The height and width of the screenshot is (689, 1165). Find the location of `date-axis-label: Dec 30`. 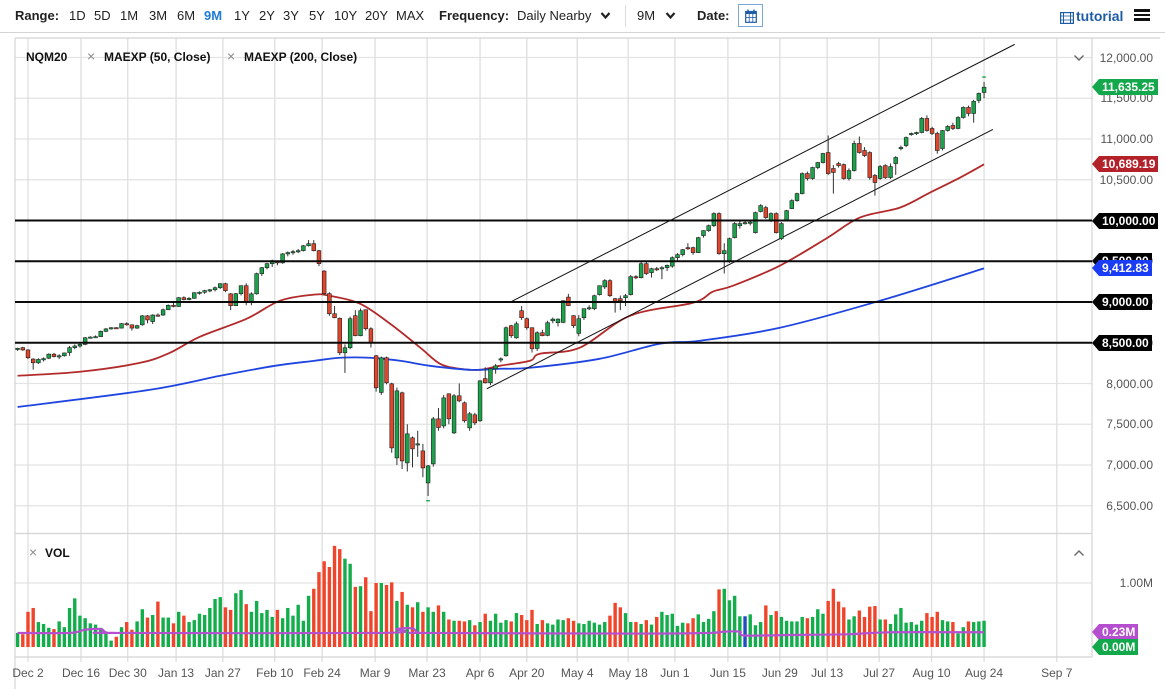

date-axis-label: Dec 30 is located at coordinates (127, 673).